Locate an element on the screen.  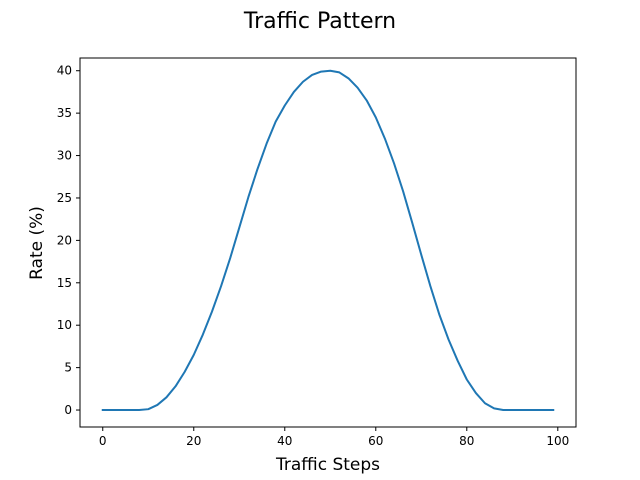
y-tick-label: 40 is located at coordinates (64, 71).